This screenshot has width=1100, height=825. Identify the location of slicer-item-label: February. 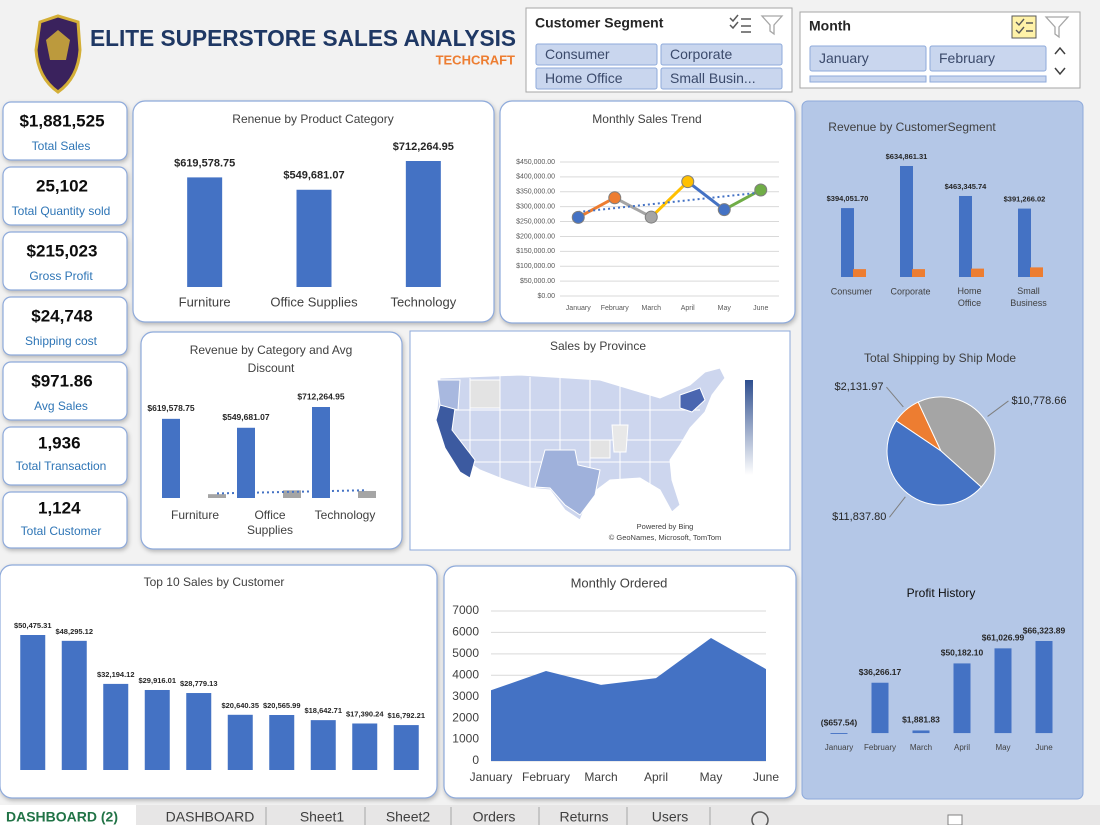
(967, 58).